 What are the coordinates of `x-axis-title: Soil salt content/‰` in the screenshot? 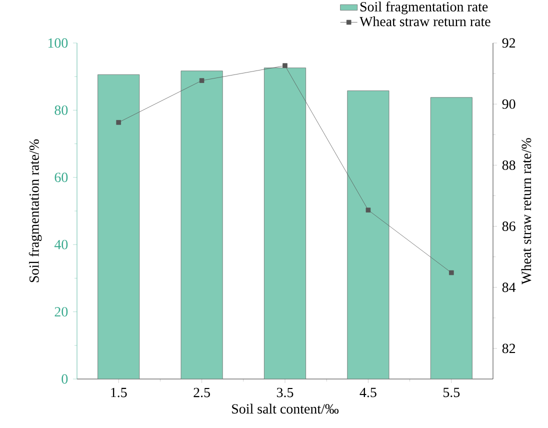 It's located at (285, 409).